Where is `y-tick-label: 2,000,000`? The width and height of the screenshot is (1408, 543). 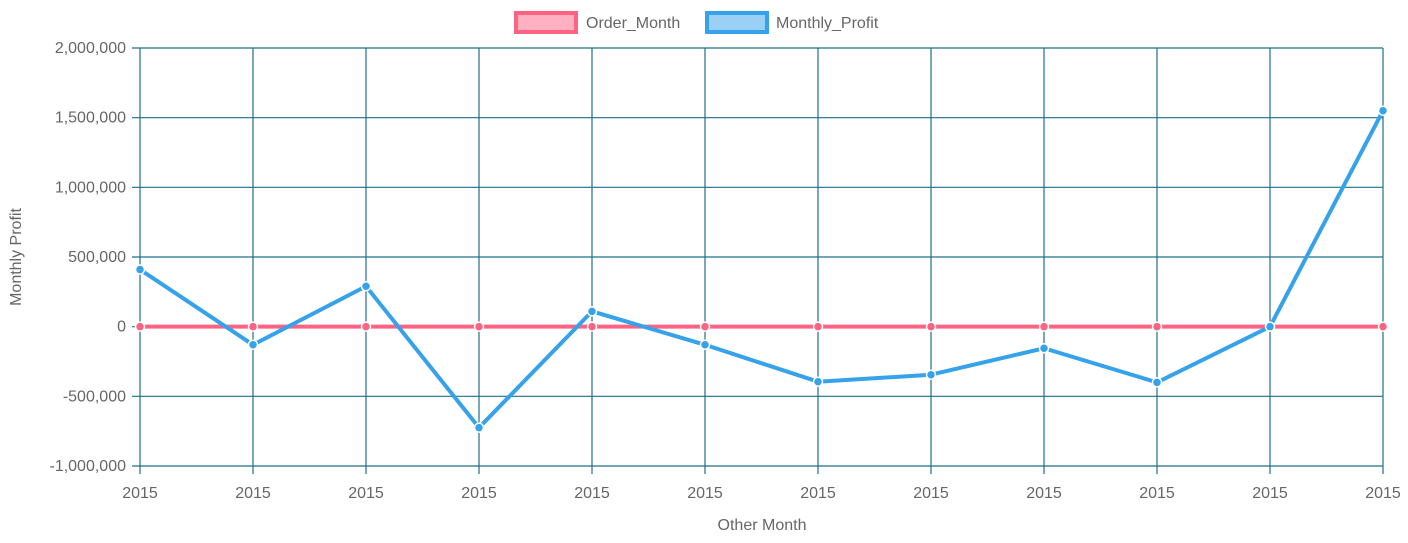
y-tick-label: 2,000,000 is located at coordinates (90, 48).